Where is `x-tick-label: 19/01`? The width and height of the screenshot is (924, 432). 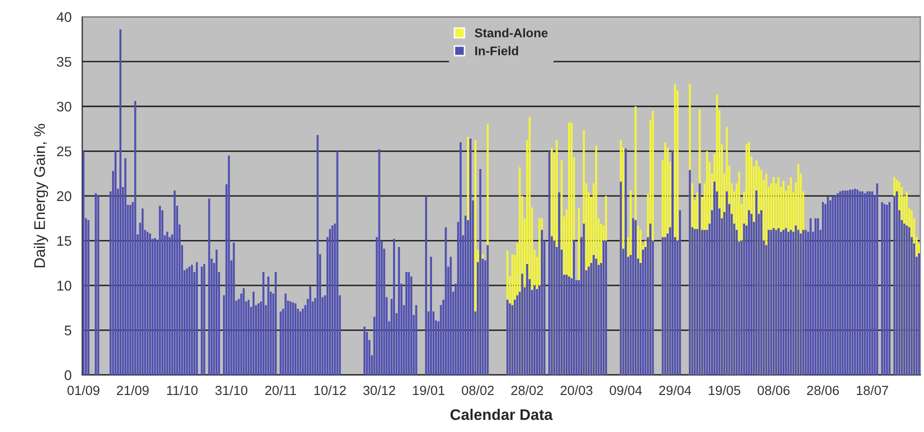 x-tick-label: 19/01 is located at coordinates (428, 390).